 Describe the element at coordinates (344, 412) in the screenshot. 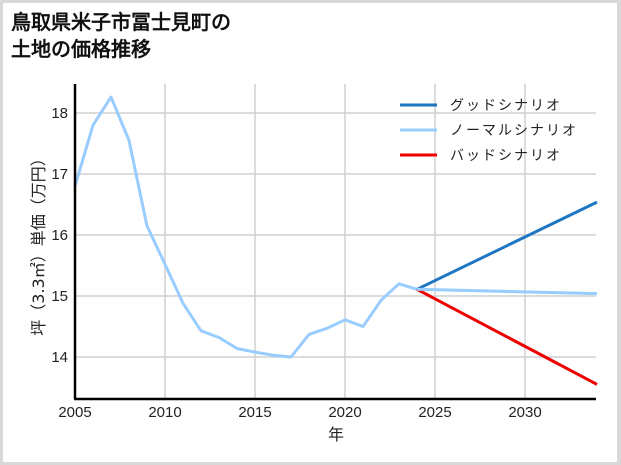

I see `x-tick-label: 2020` at that location.